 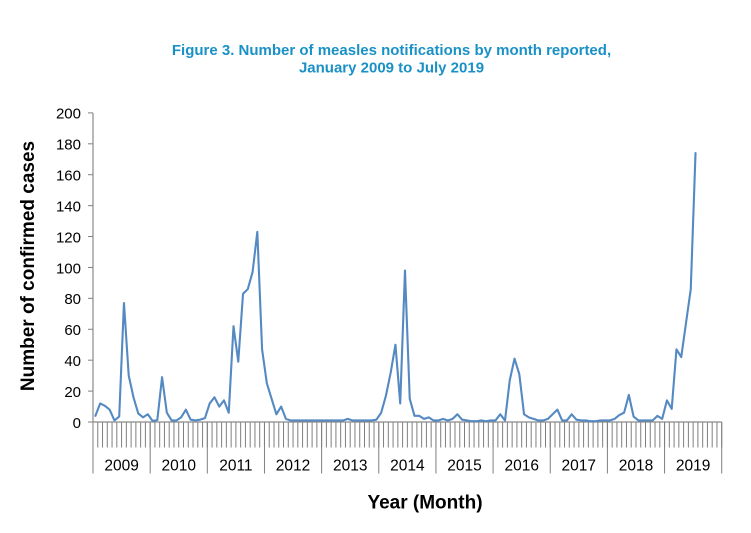 What do you see at coordinates (350, 466) in the screenshot?
I see `svg-text: 2013` at bounding box center [350, 466].